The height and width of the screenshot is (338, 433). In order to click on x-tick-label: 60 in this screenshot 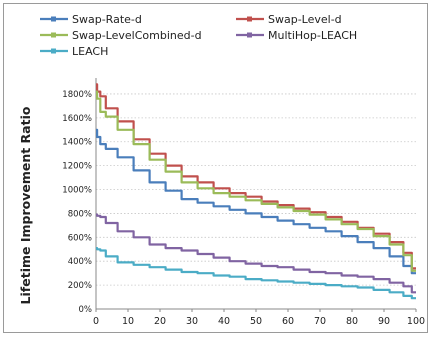, I will do `click(288, 321)`.